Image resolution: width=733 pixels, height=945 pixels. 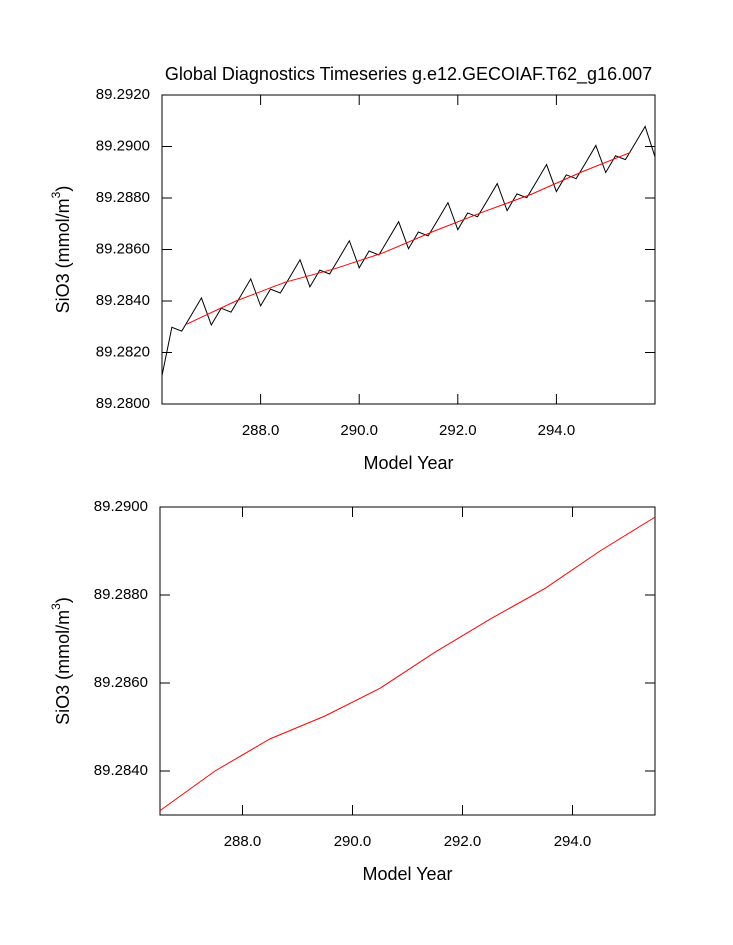 What do you see at coordinates (123, 351) in the screenshot?
I see `y-tick-label: 89.2820` at bounding box center [123, 351].